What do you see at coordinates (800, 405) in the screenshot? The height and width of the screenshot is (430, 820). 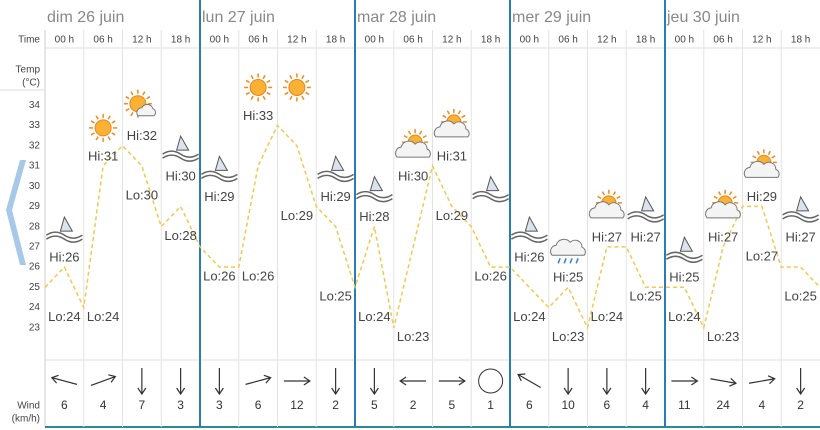 I see `wind-speed: 2` at bounding box center [800, 405].